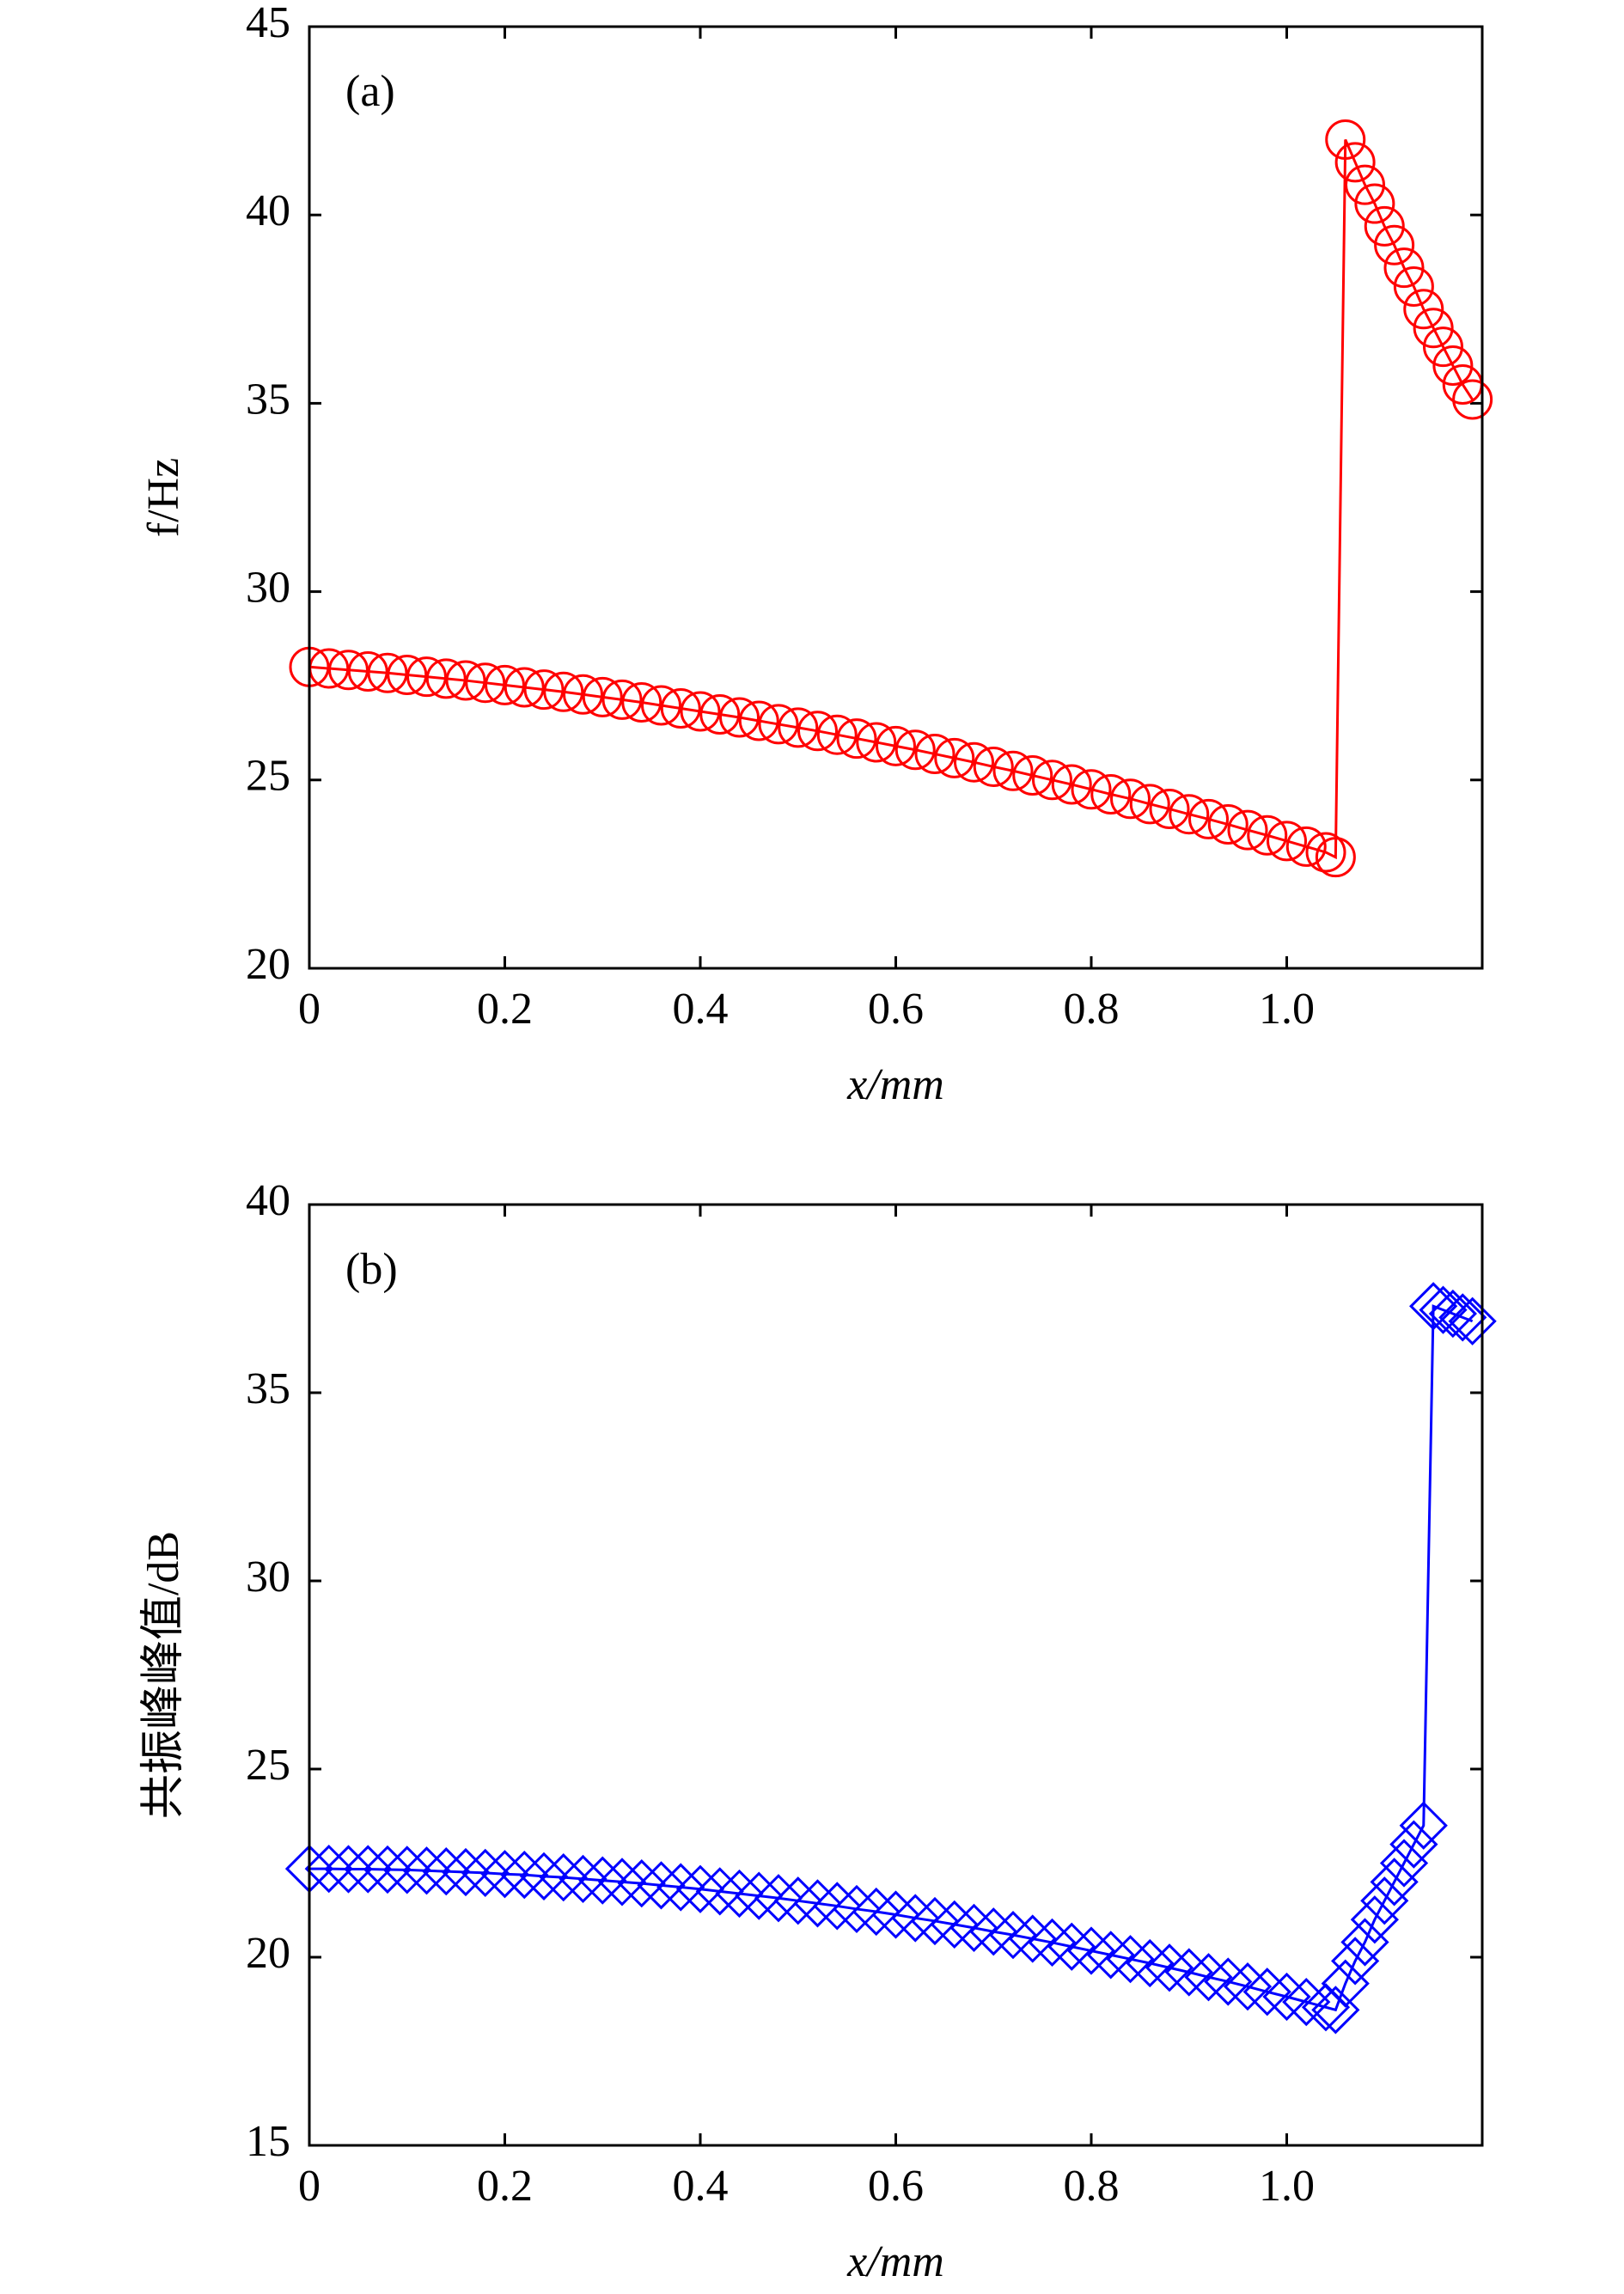 This screenshot has height=2294, width=1624. Describe the element at coordinates (268, 1200) in the screenshot. I see `y-tick-label: 40` at that location.